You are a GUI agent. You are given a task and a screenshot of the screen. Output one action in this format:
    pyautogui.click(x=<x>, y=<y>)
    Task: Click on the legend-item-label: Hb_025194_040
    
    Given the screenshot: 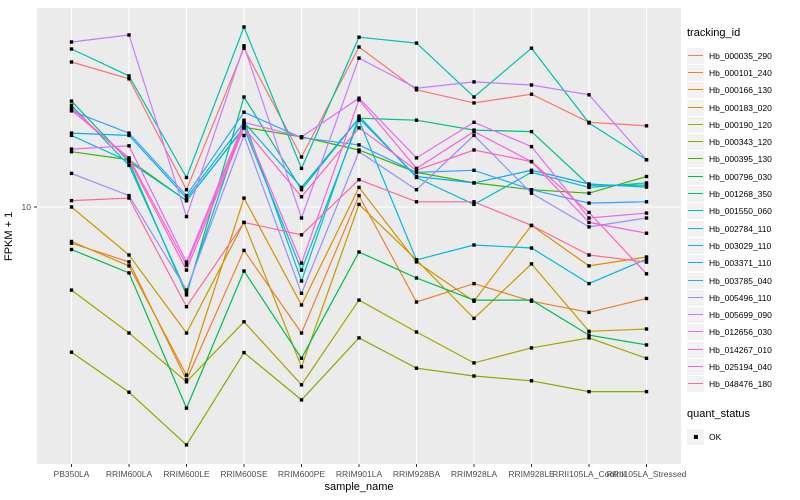 What is the action you would take?
    pyautogui.click(x=740, y=366)
    